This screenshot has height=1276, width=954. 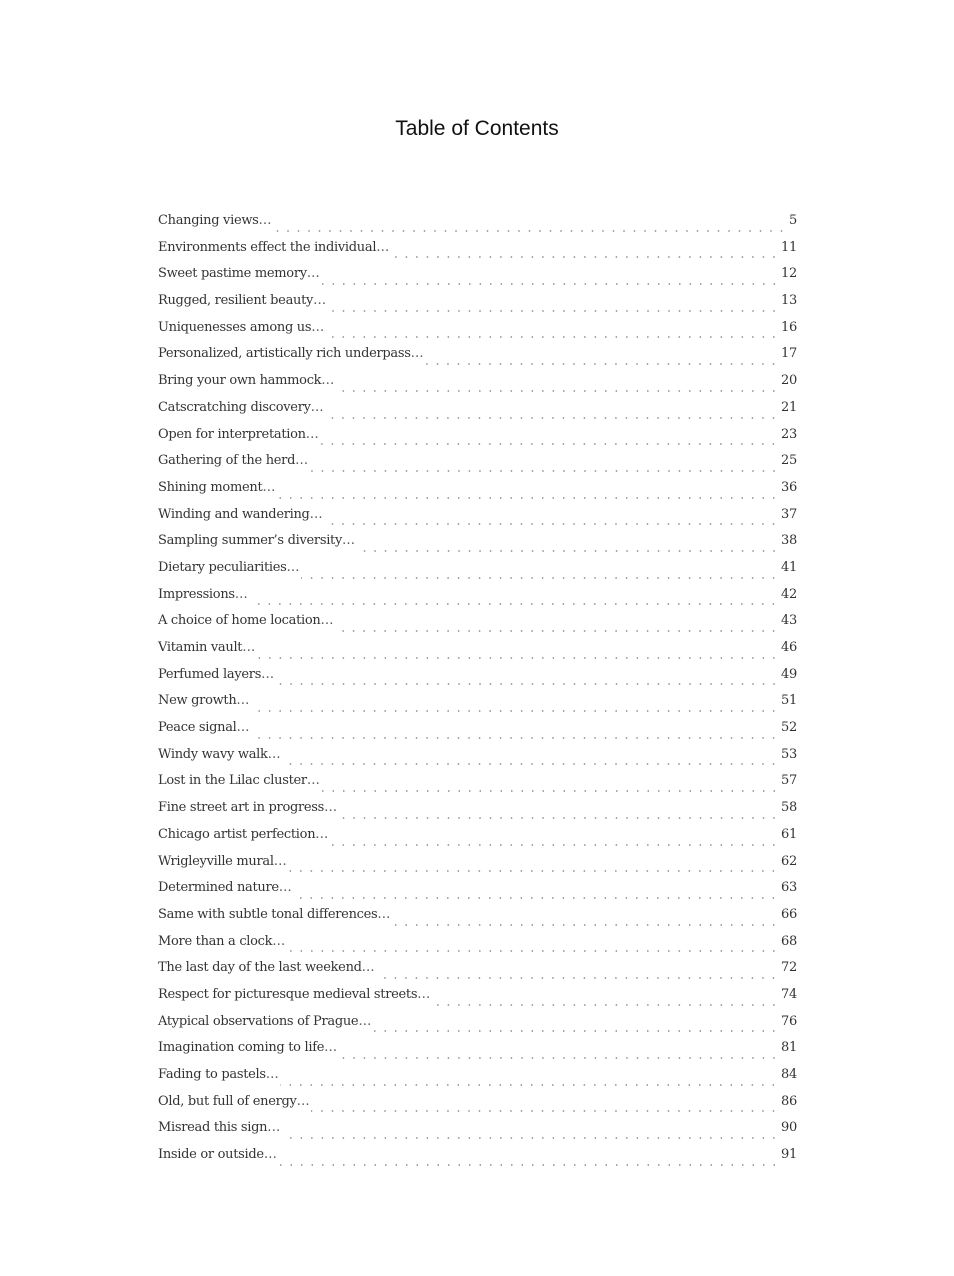 What do you see at coordinates (240, 381) in the screenshot?
I see `toc-entry-title: Bring your own hammock` at bounding box center [240, 381].